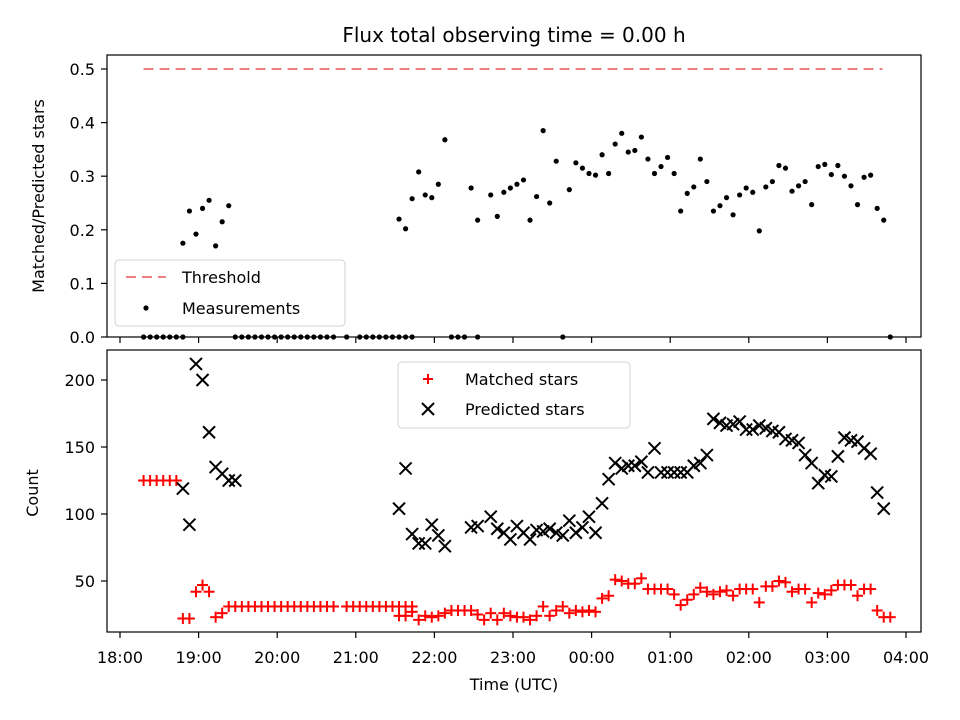 This screenshot has width=960, height=720. I want to click on top-y-tick-label: 0.1, so click(82, 283).